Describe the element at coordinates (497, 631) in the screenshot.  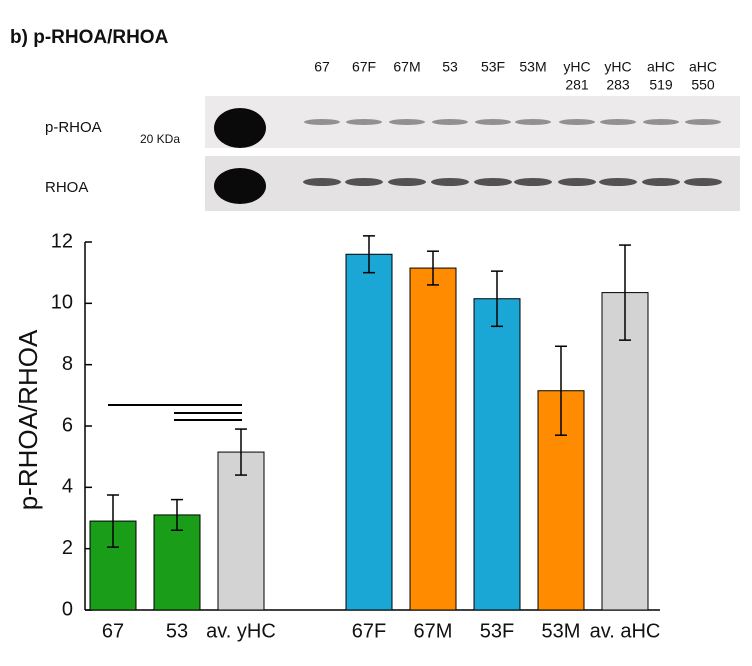
I see `x-tick-label: 53F` at that location.